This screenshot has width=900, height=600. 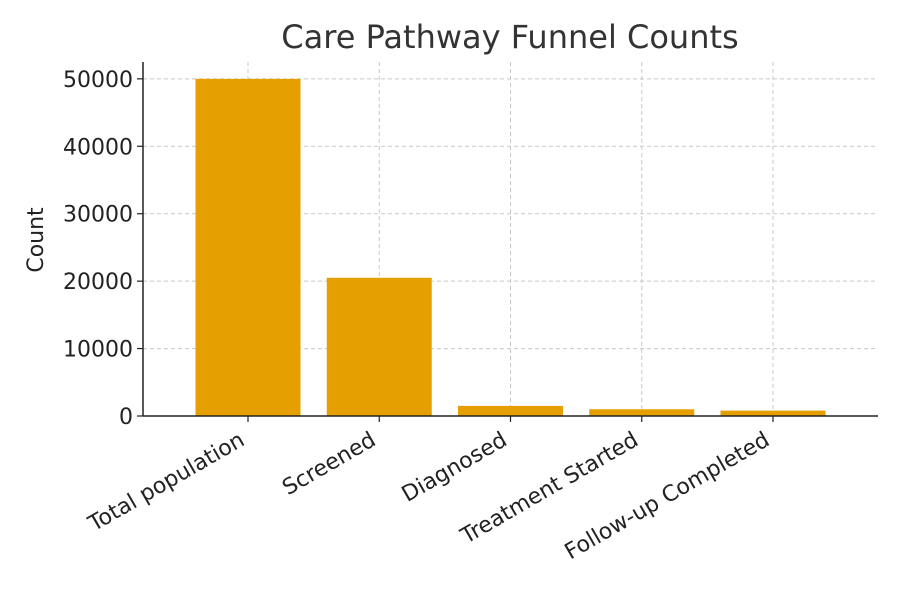 What do you see at coordinates (126, 417) in the screenshot?
I see `y-tick-label: 0` at bounding box center [126, 417].